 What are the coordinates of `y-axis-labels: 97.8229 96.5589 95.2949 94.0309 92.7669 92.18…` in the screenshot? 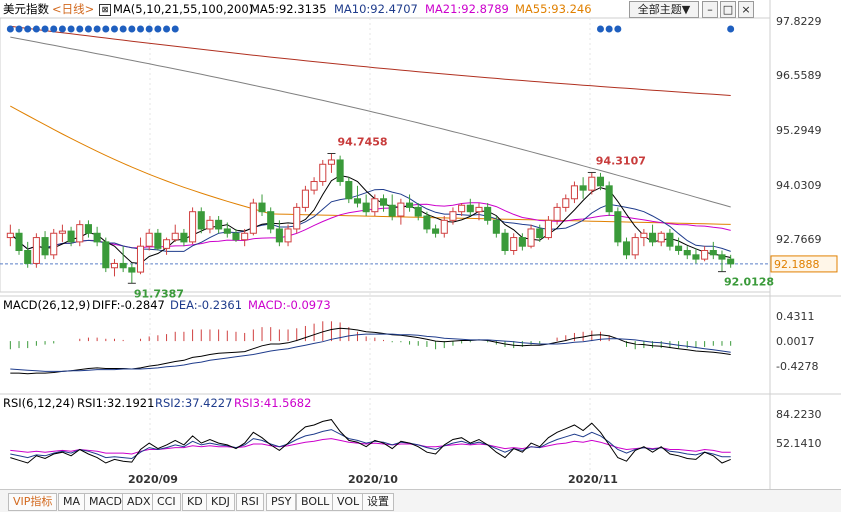 It's located at (804, 232).